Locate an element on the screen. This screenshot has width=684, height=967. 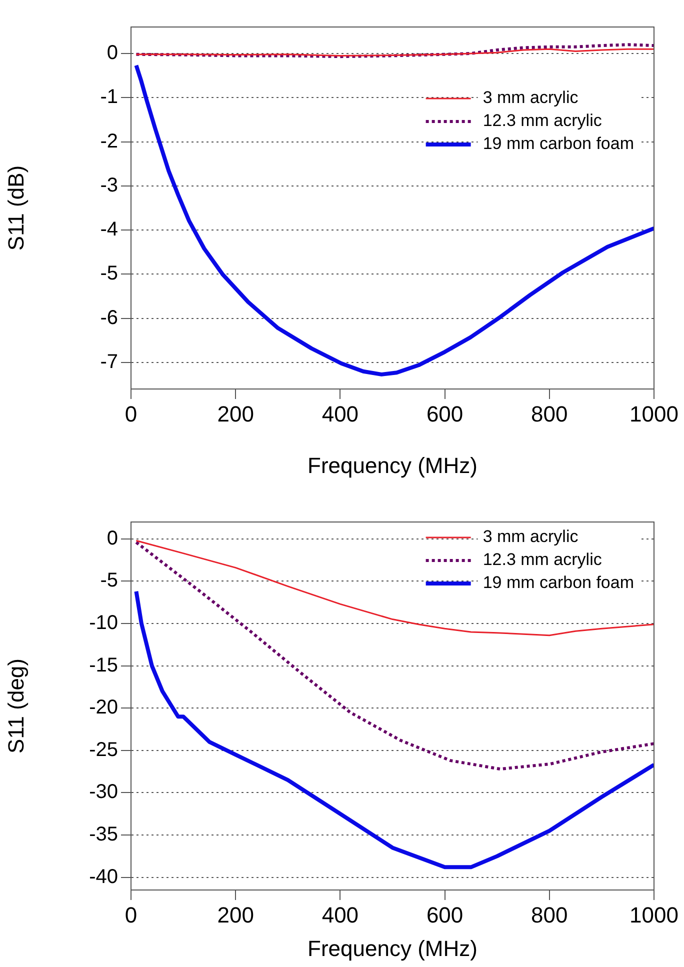
y-tick-label: -25 is located at coordinates (103, 749).